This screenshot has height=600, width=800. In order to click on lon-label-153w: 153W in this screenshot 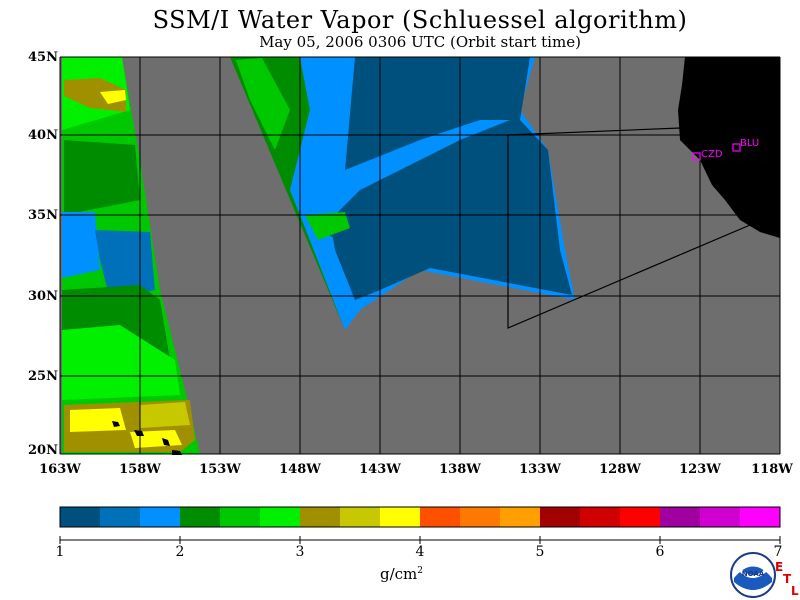, I will do `click(220, 469)`.